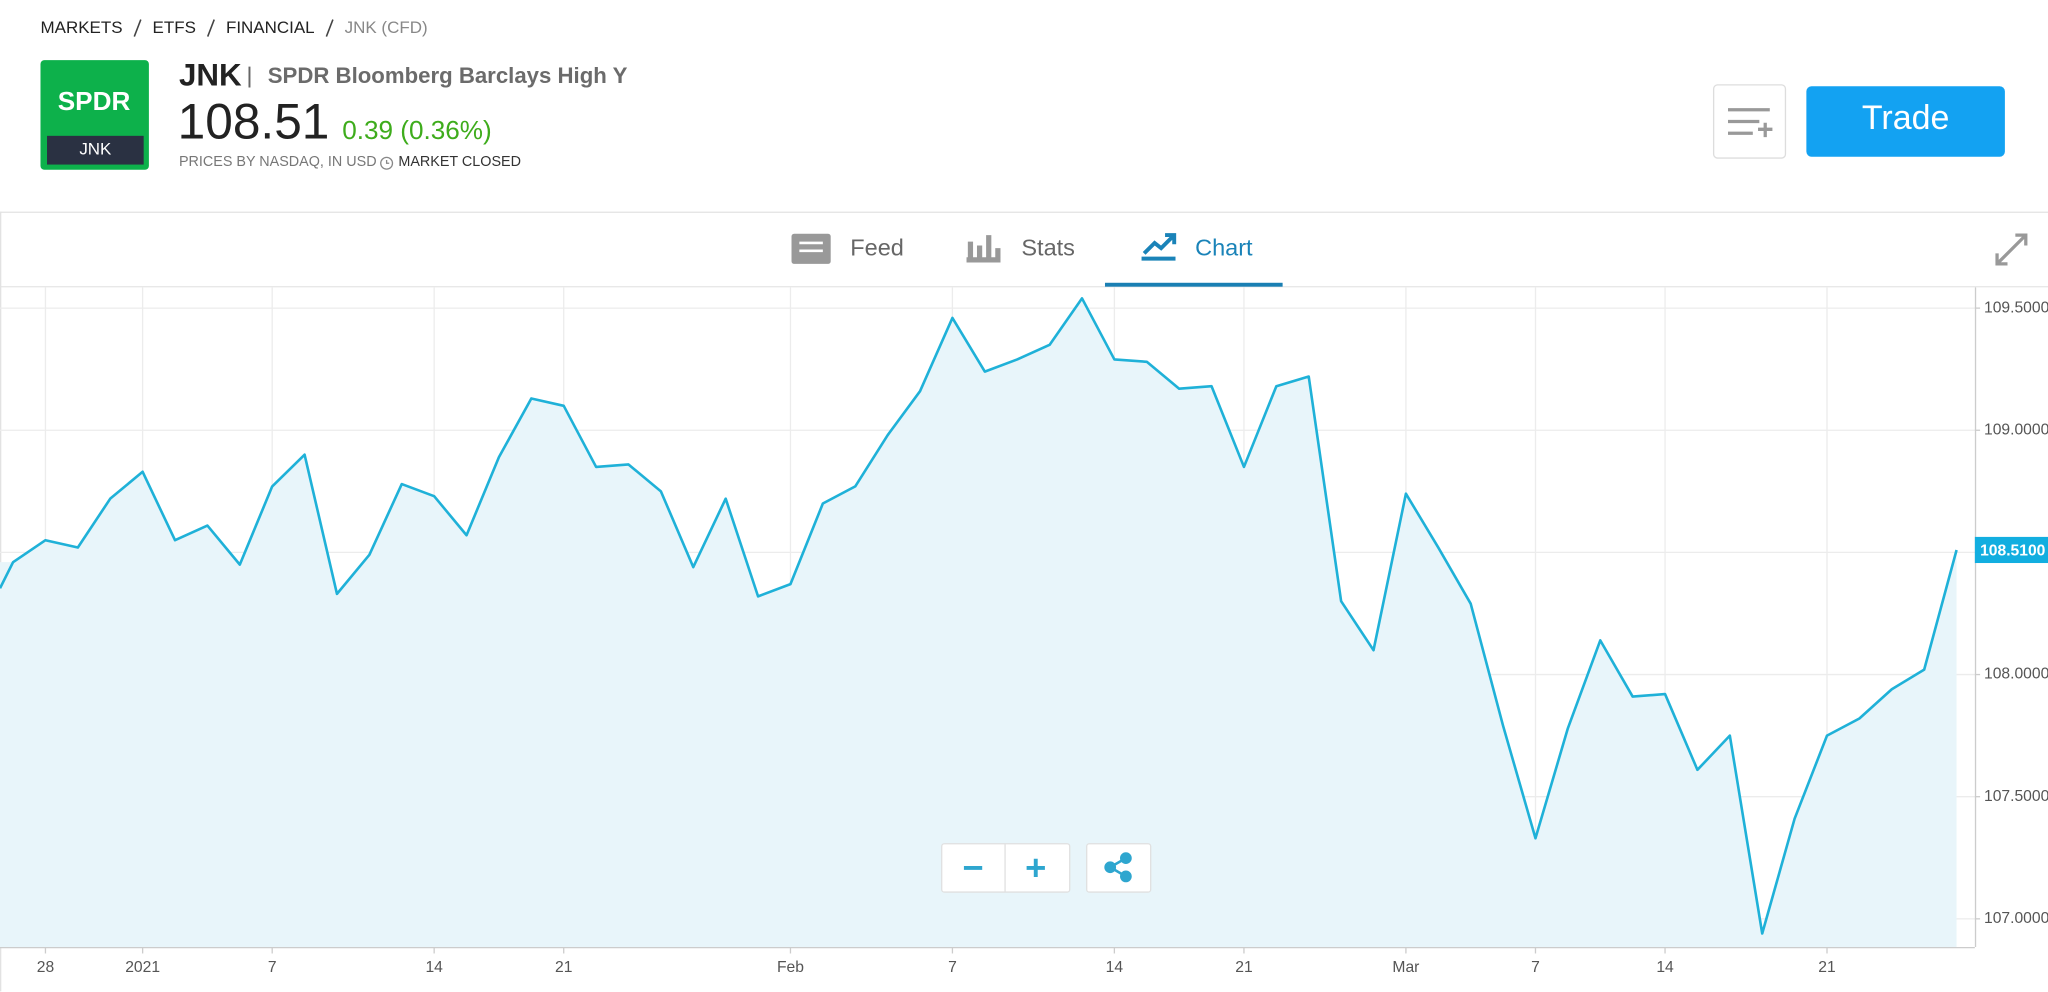 This screenshot has width=2048, height=992. Describe the element at coordinates (1046, 868) in the screenshot. I see `zoom-controls` at that location.